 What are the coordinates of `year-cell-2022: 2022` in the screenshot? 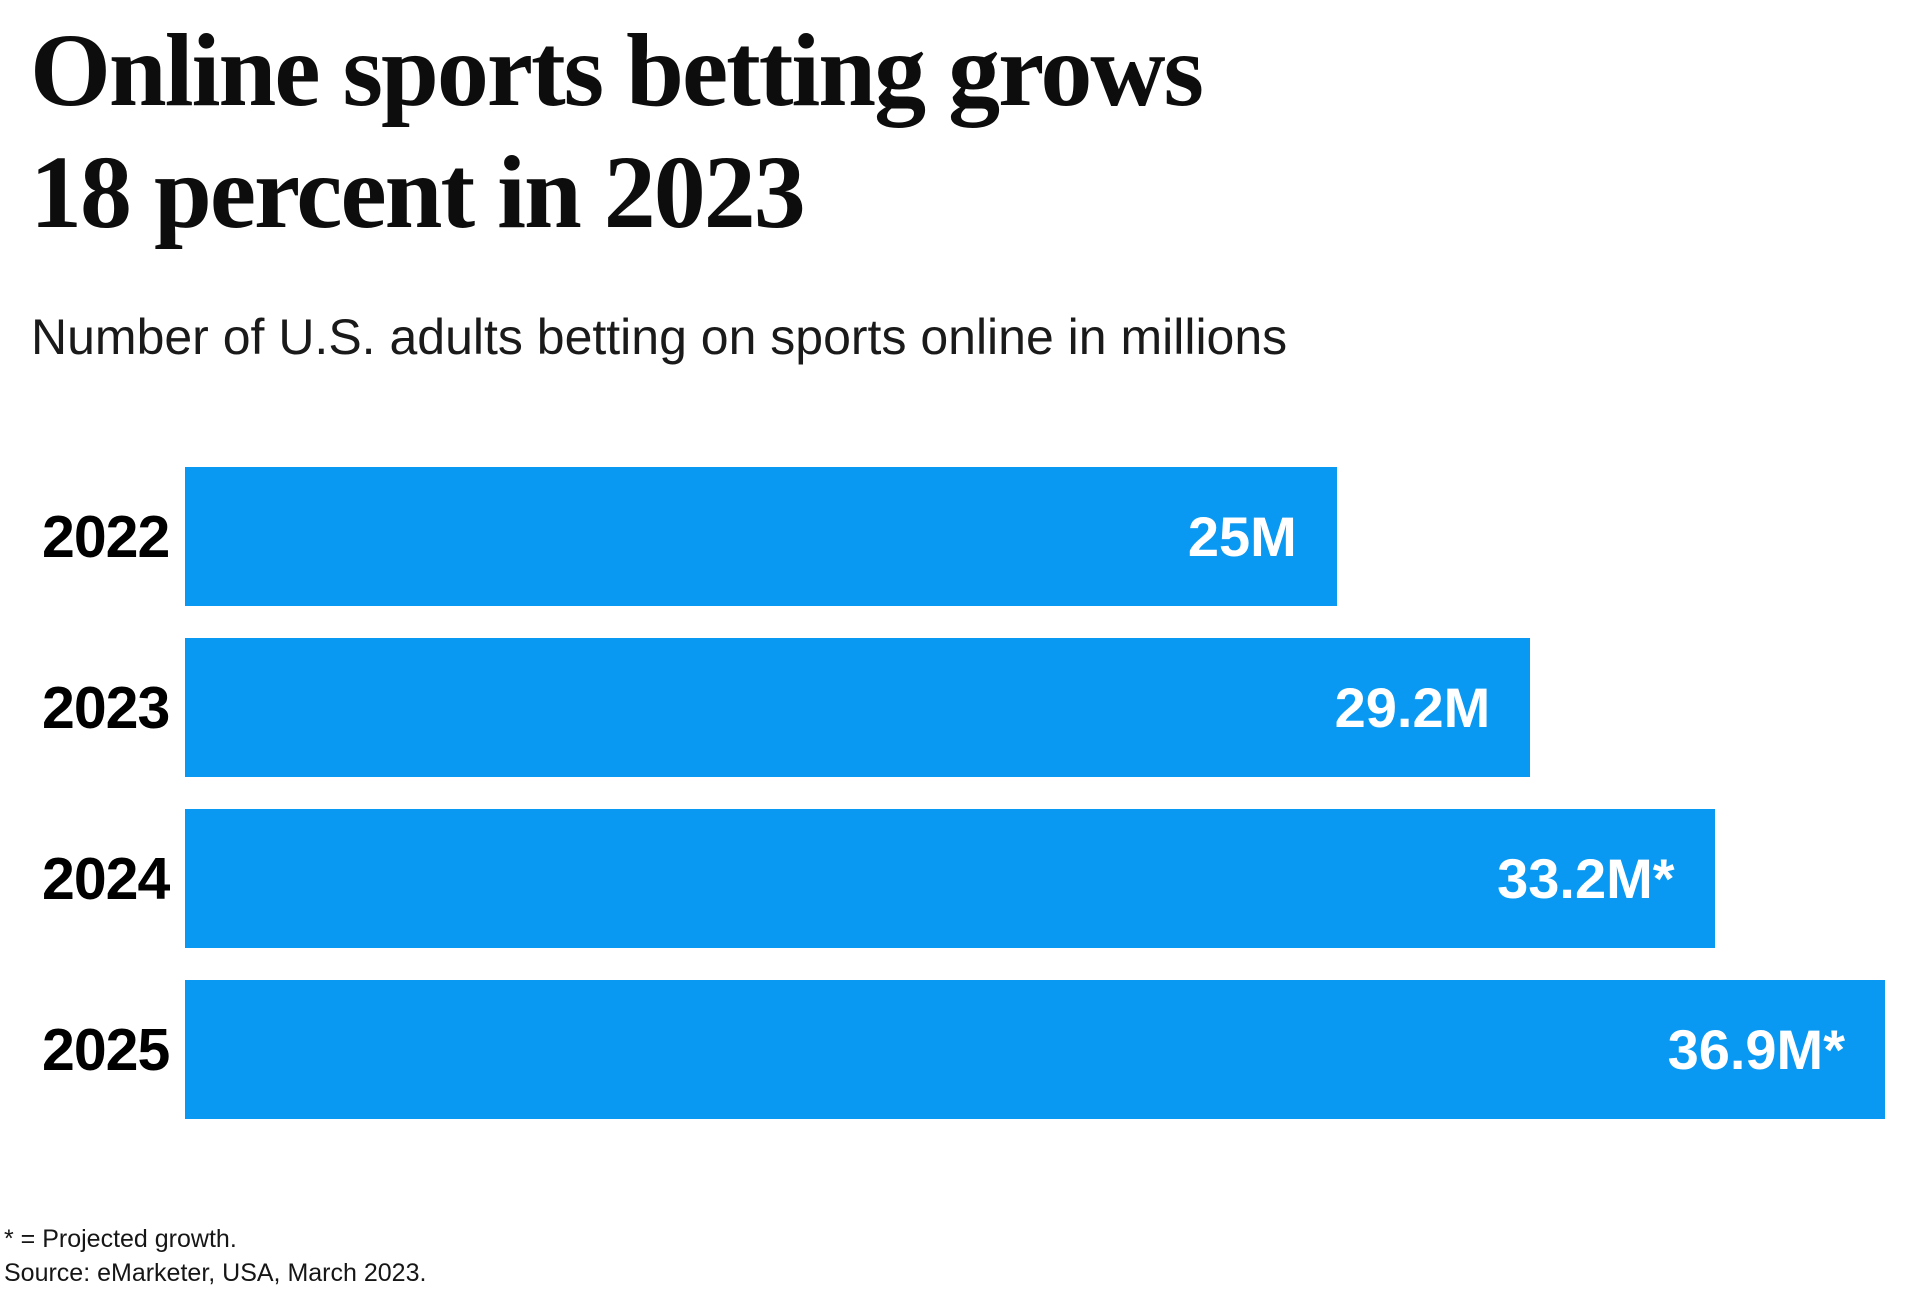 It's located at (92, 536).